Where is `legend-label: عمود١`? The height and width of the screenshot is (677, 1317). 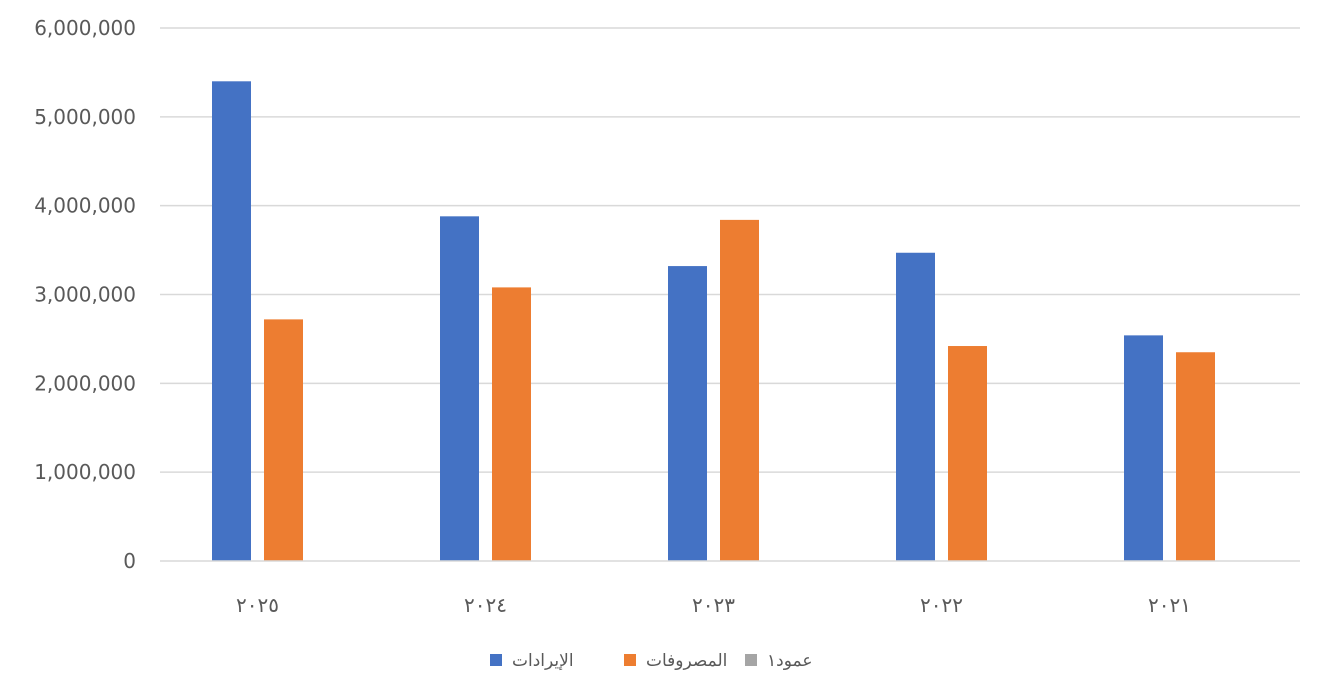 legend-label: عمود١ is located at coordinates (789, 661).